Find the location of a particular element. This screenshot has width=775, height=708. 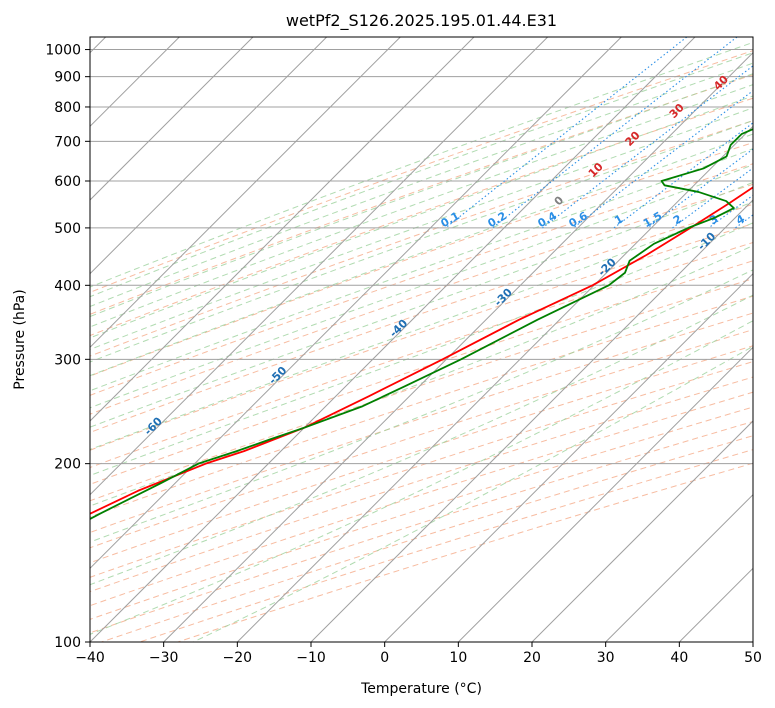

x-tick-label: 10 is located at coordinates (458, 658).